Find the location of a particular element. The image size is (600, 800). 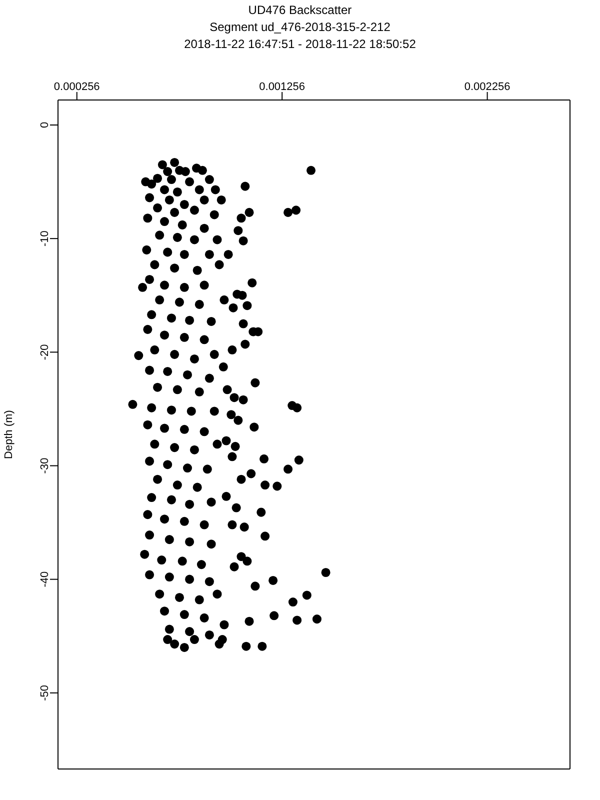

chart-subtitle: Segment ud_476-2018-315-2-212 is located at coordinates (300, 27).